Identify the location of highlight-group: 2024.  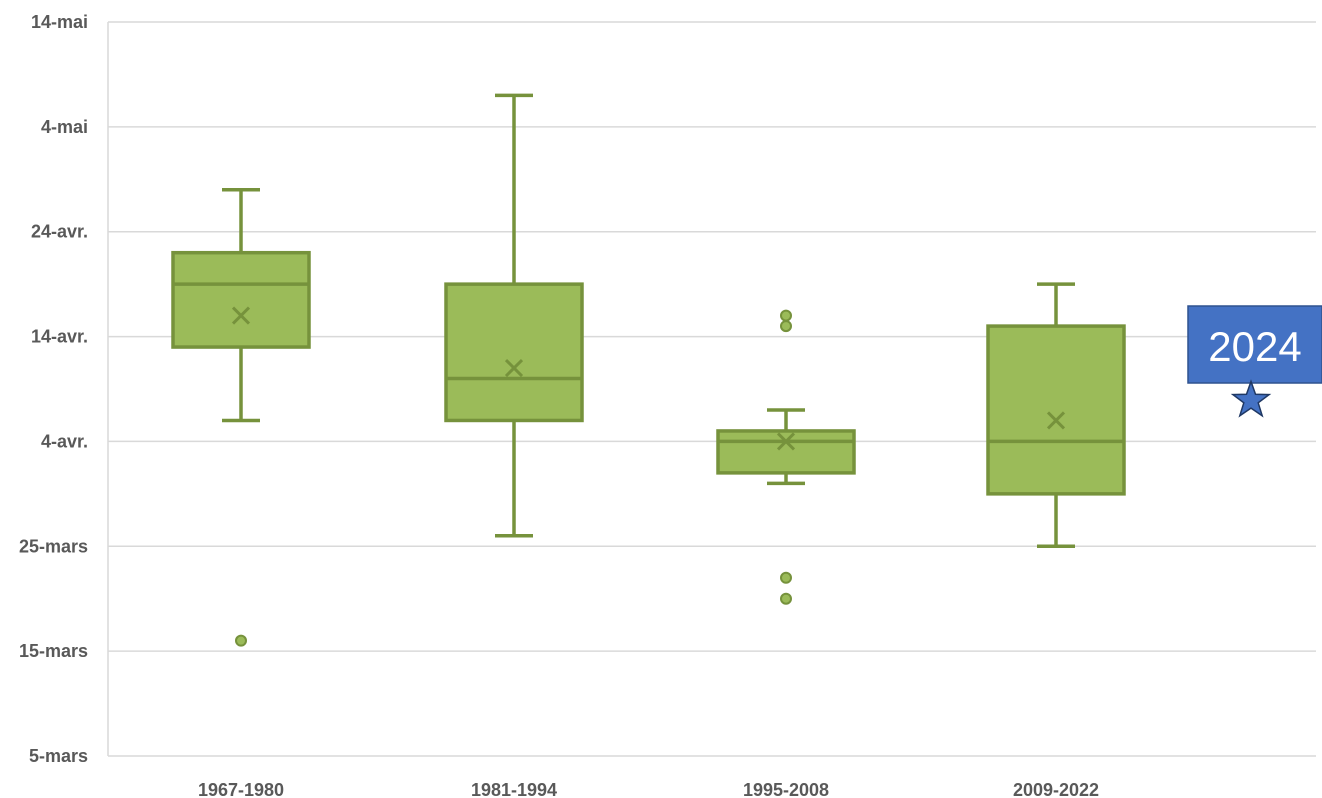
(1254, 361).